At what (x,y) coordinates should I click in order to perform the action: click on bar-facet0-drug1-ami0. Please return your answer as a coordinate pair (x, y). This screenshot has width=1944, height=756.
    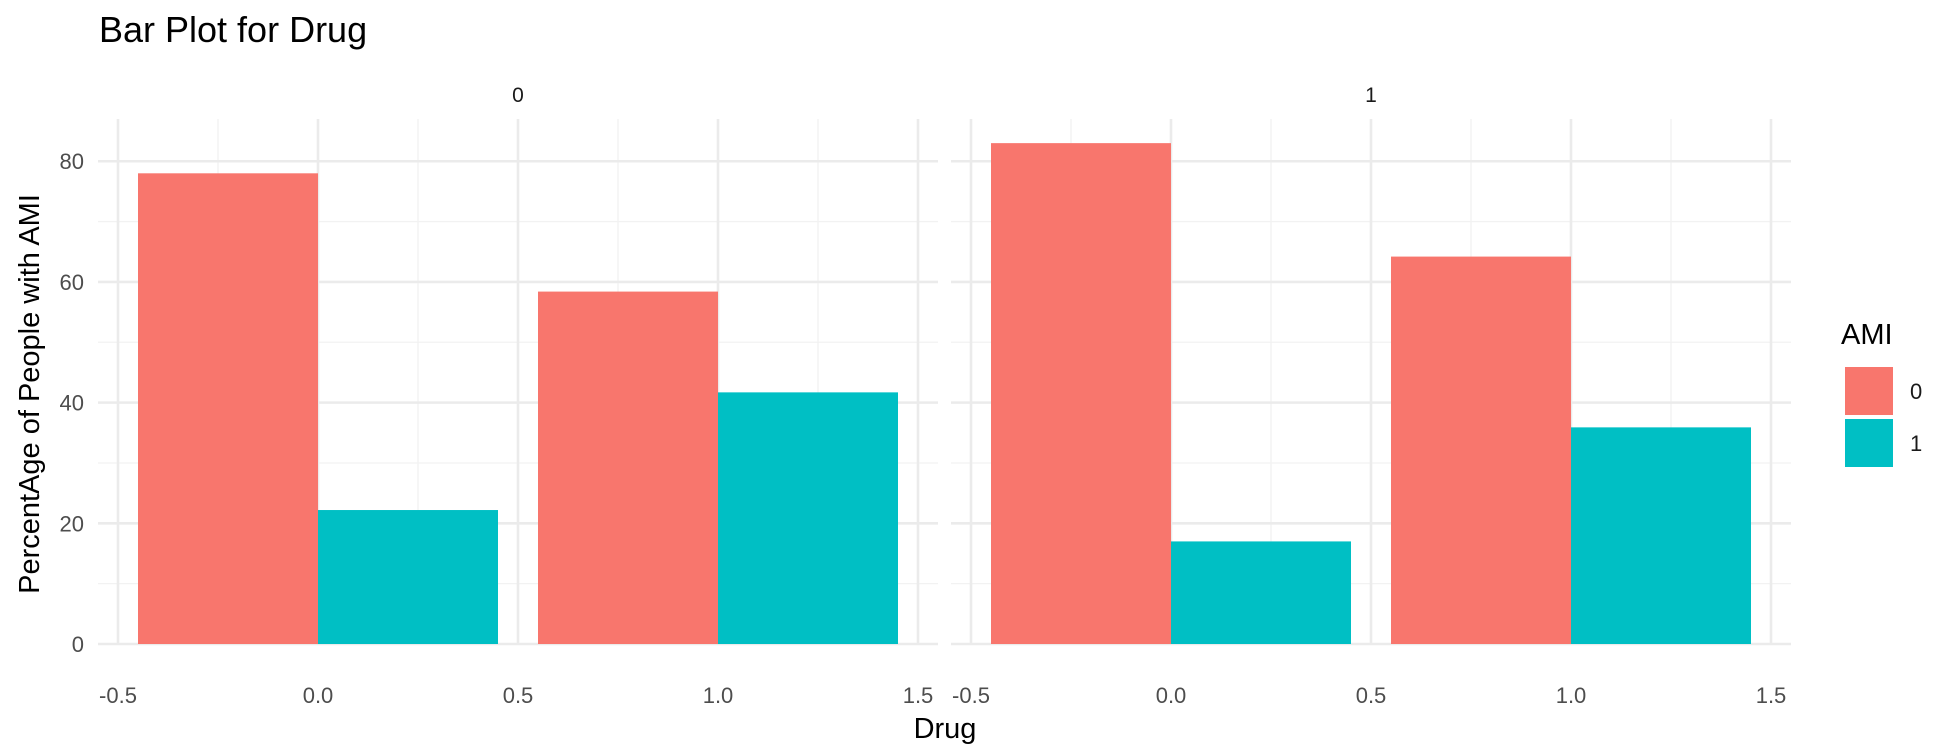
    Looking at the image, I should click on (628, 467).